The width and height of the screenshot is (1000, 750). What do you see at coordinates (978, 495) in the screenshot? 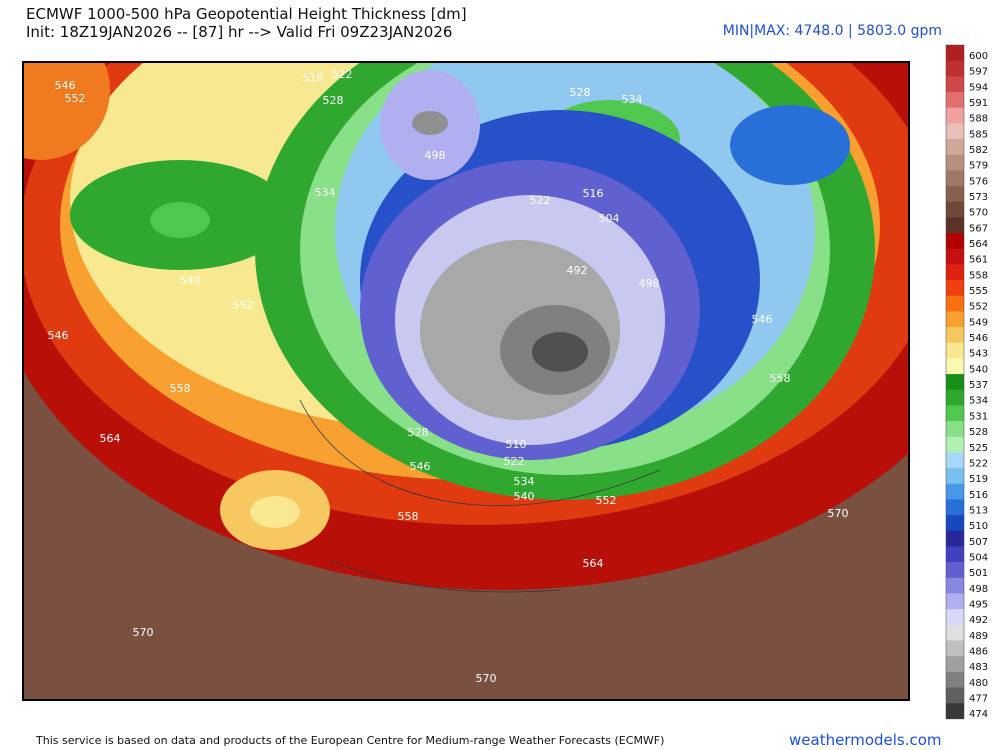
I see `colorbar-label: 516` at bounding box center [978, 495].